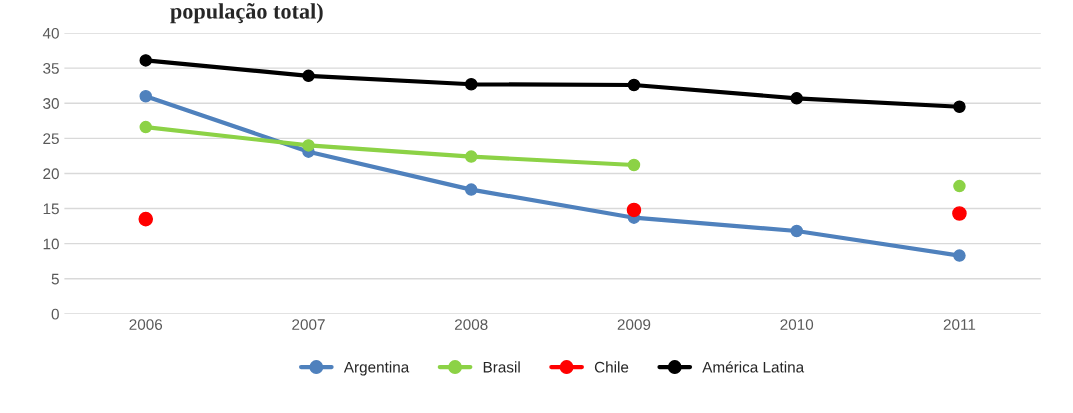 Image resolution: width=1073 pixels, height=413 pixels. What do you see at coordinates (959, 324) in the screenshot?
I see `x-tick-label: 2011` at bounding box center [959, 324].